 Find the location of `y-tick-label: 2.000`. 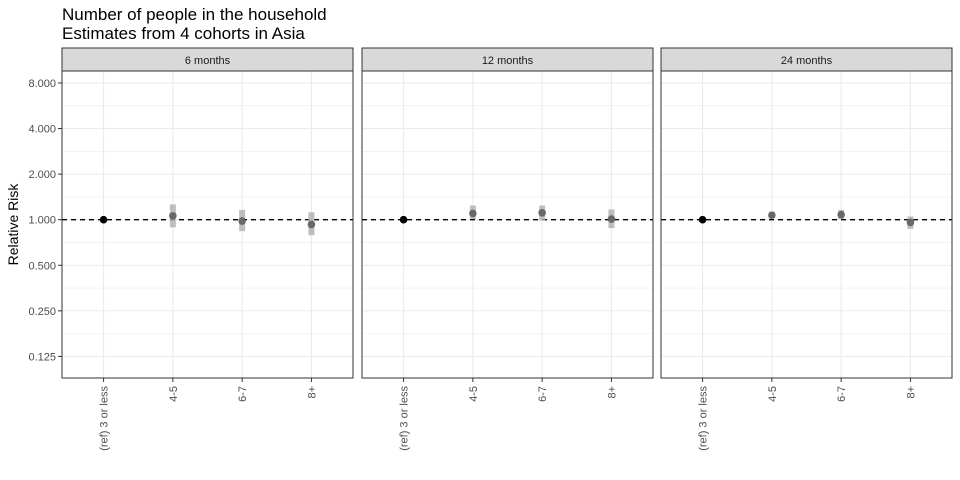

y-tick-label: 2.000 is located at coordinates (42, 175).